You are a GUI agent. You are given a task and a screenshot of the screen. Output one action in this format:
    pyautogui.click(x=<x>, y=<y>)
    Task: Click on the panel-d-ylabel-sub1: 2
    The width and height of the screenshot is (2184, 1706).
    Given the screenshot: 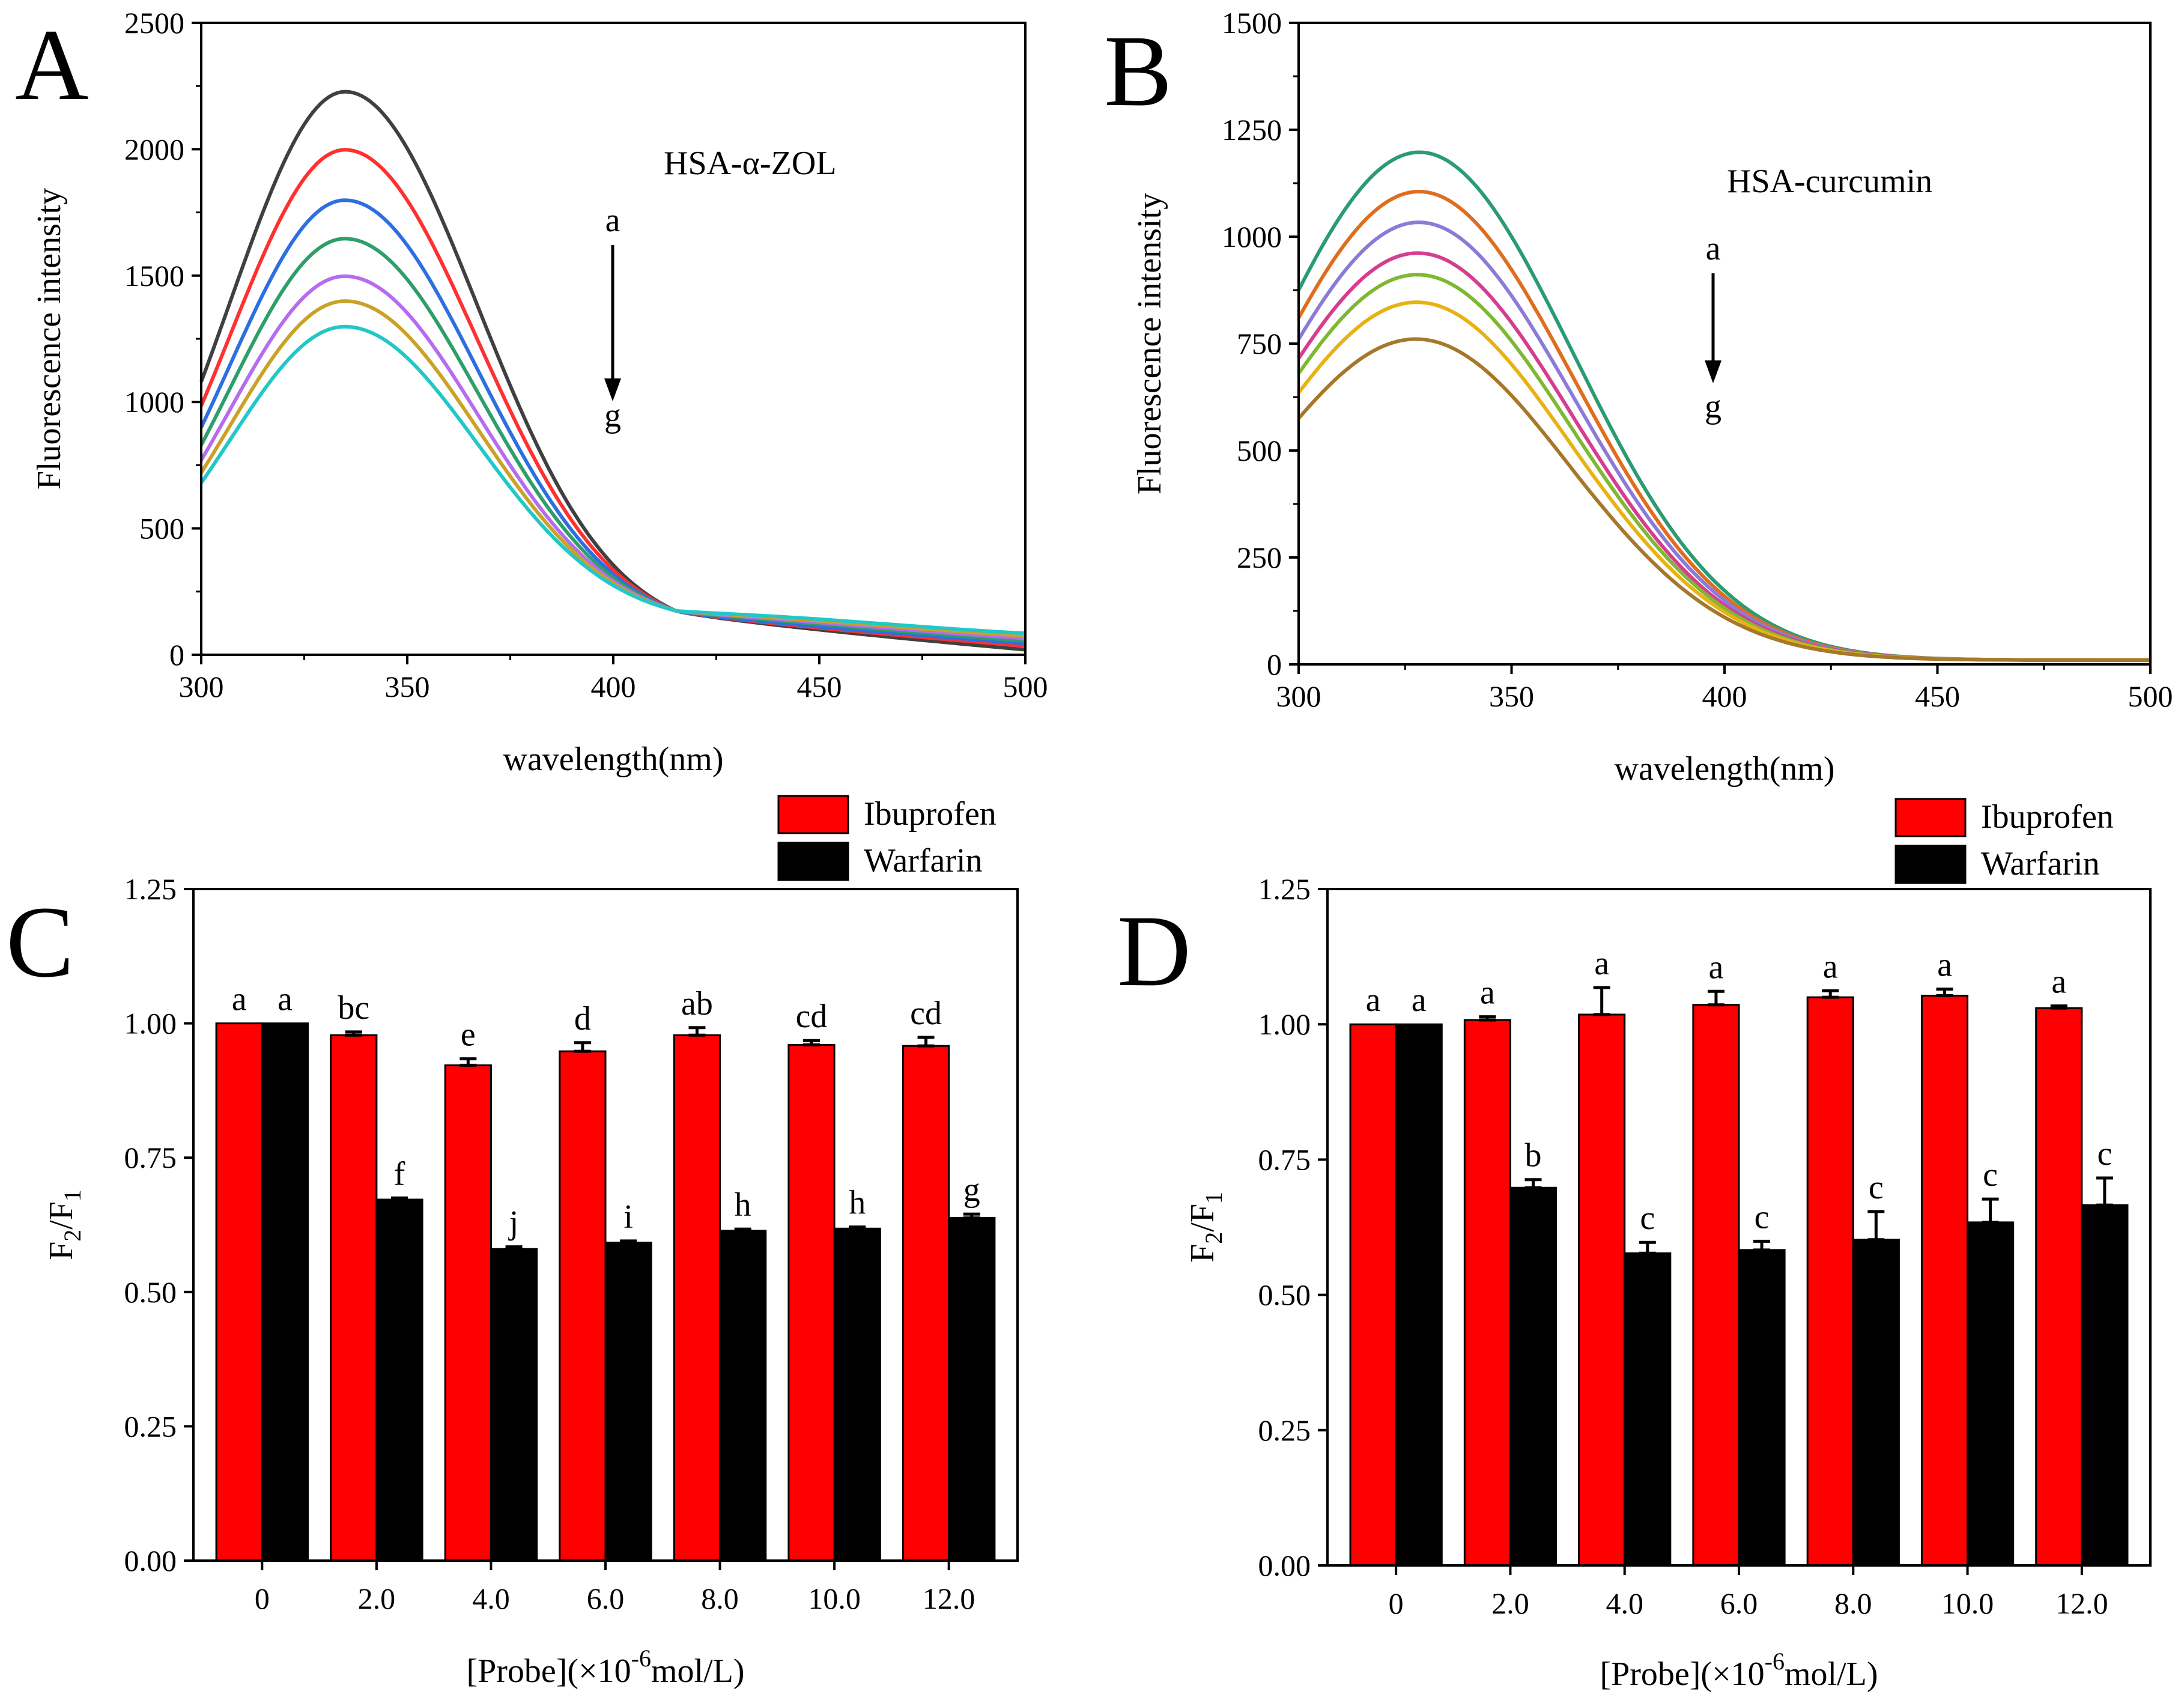 What is the action you would take?
    pyautogui.click(x=1214, y=1238)
    